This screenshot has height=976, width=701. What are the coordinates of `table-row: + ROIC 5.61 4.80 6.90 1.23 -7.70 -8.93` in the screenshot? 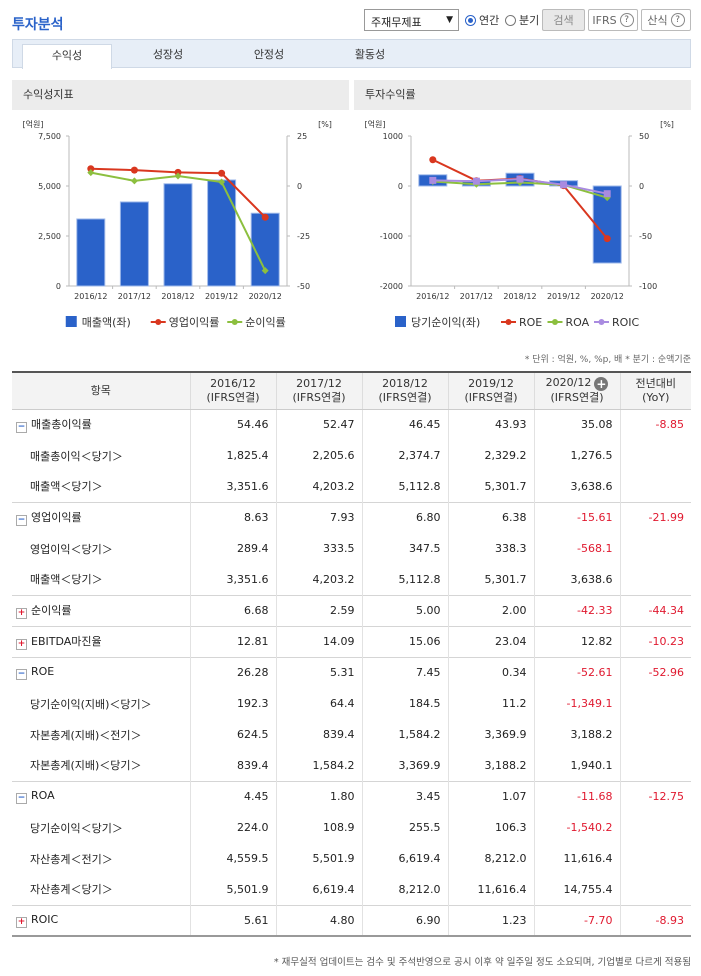 It's located at (351, 920).